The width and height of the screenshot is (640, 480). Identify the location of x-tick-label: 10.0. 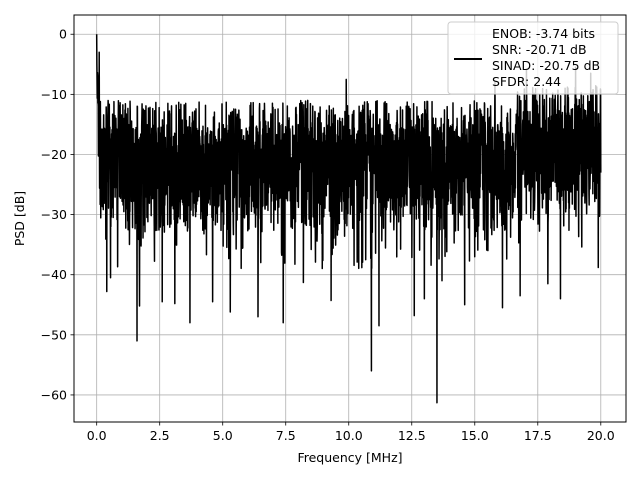
(349, 435).